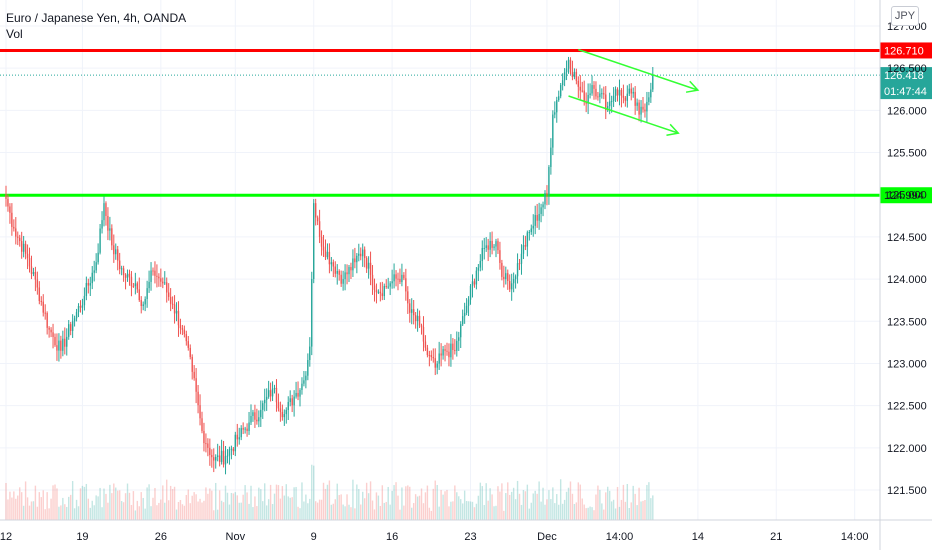  I want to click on time-tick-label: 12, so click(6, 537).